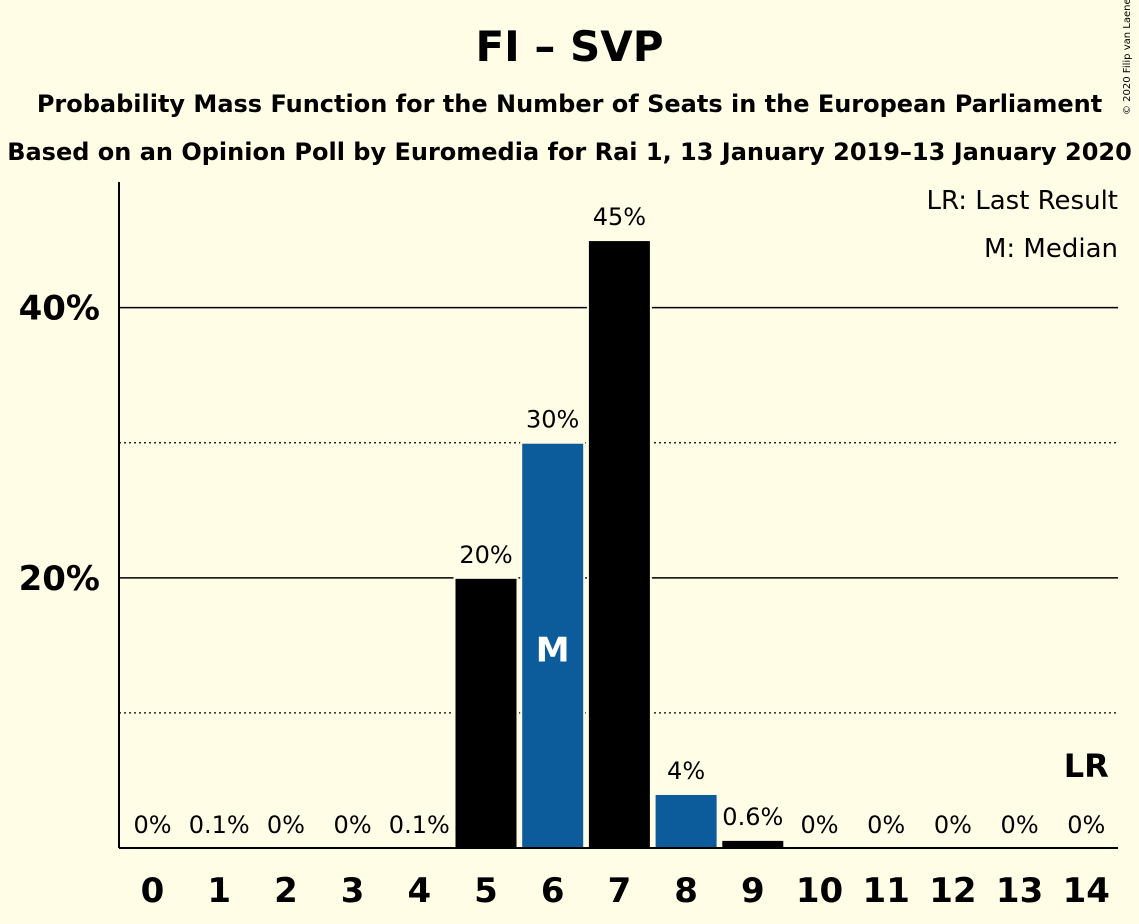 This screenshot has width=1139, height=924. What do you see at coordinates (286, 891) in the screenshot?
I see `x-tick-label: 2` at bounding box center [286, 891].